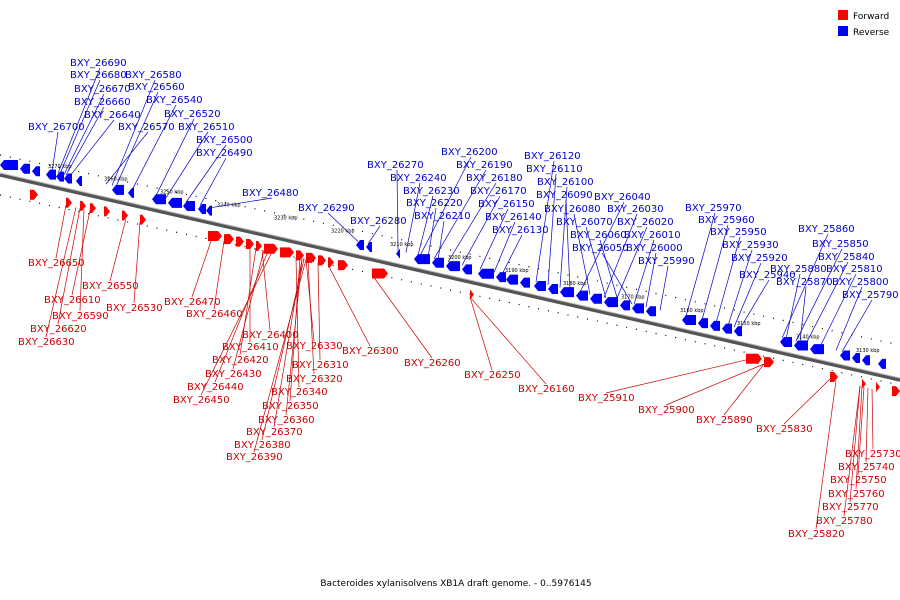 The image size is (900, 600). Describe the element at coordinates (713, 208) in the screenshot. I see `reverse-gene-label: BXY_25970` at that location.